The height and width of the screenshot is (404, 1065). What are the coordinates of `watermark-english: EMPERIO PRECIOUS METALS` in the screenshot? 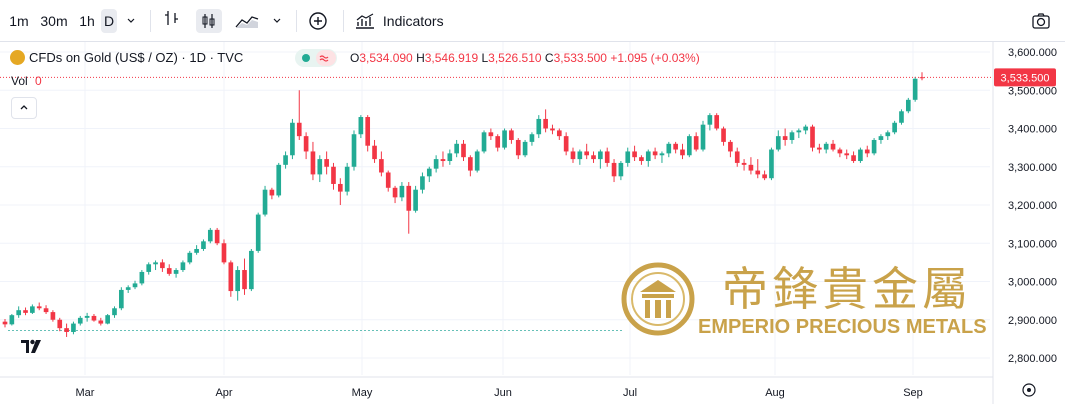 It's located at (842, 327).